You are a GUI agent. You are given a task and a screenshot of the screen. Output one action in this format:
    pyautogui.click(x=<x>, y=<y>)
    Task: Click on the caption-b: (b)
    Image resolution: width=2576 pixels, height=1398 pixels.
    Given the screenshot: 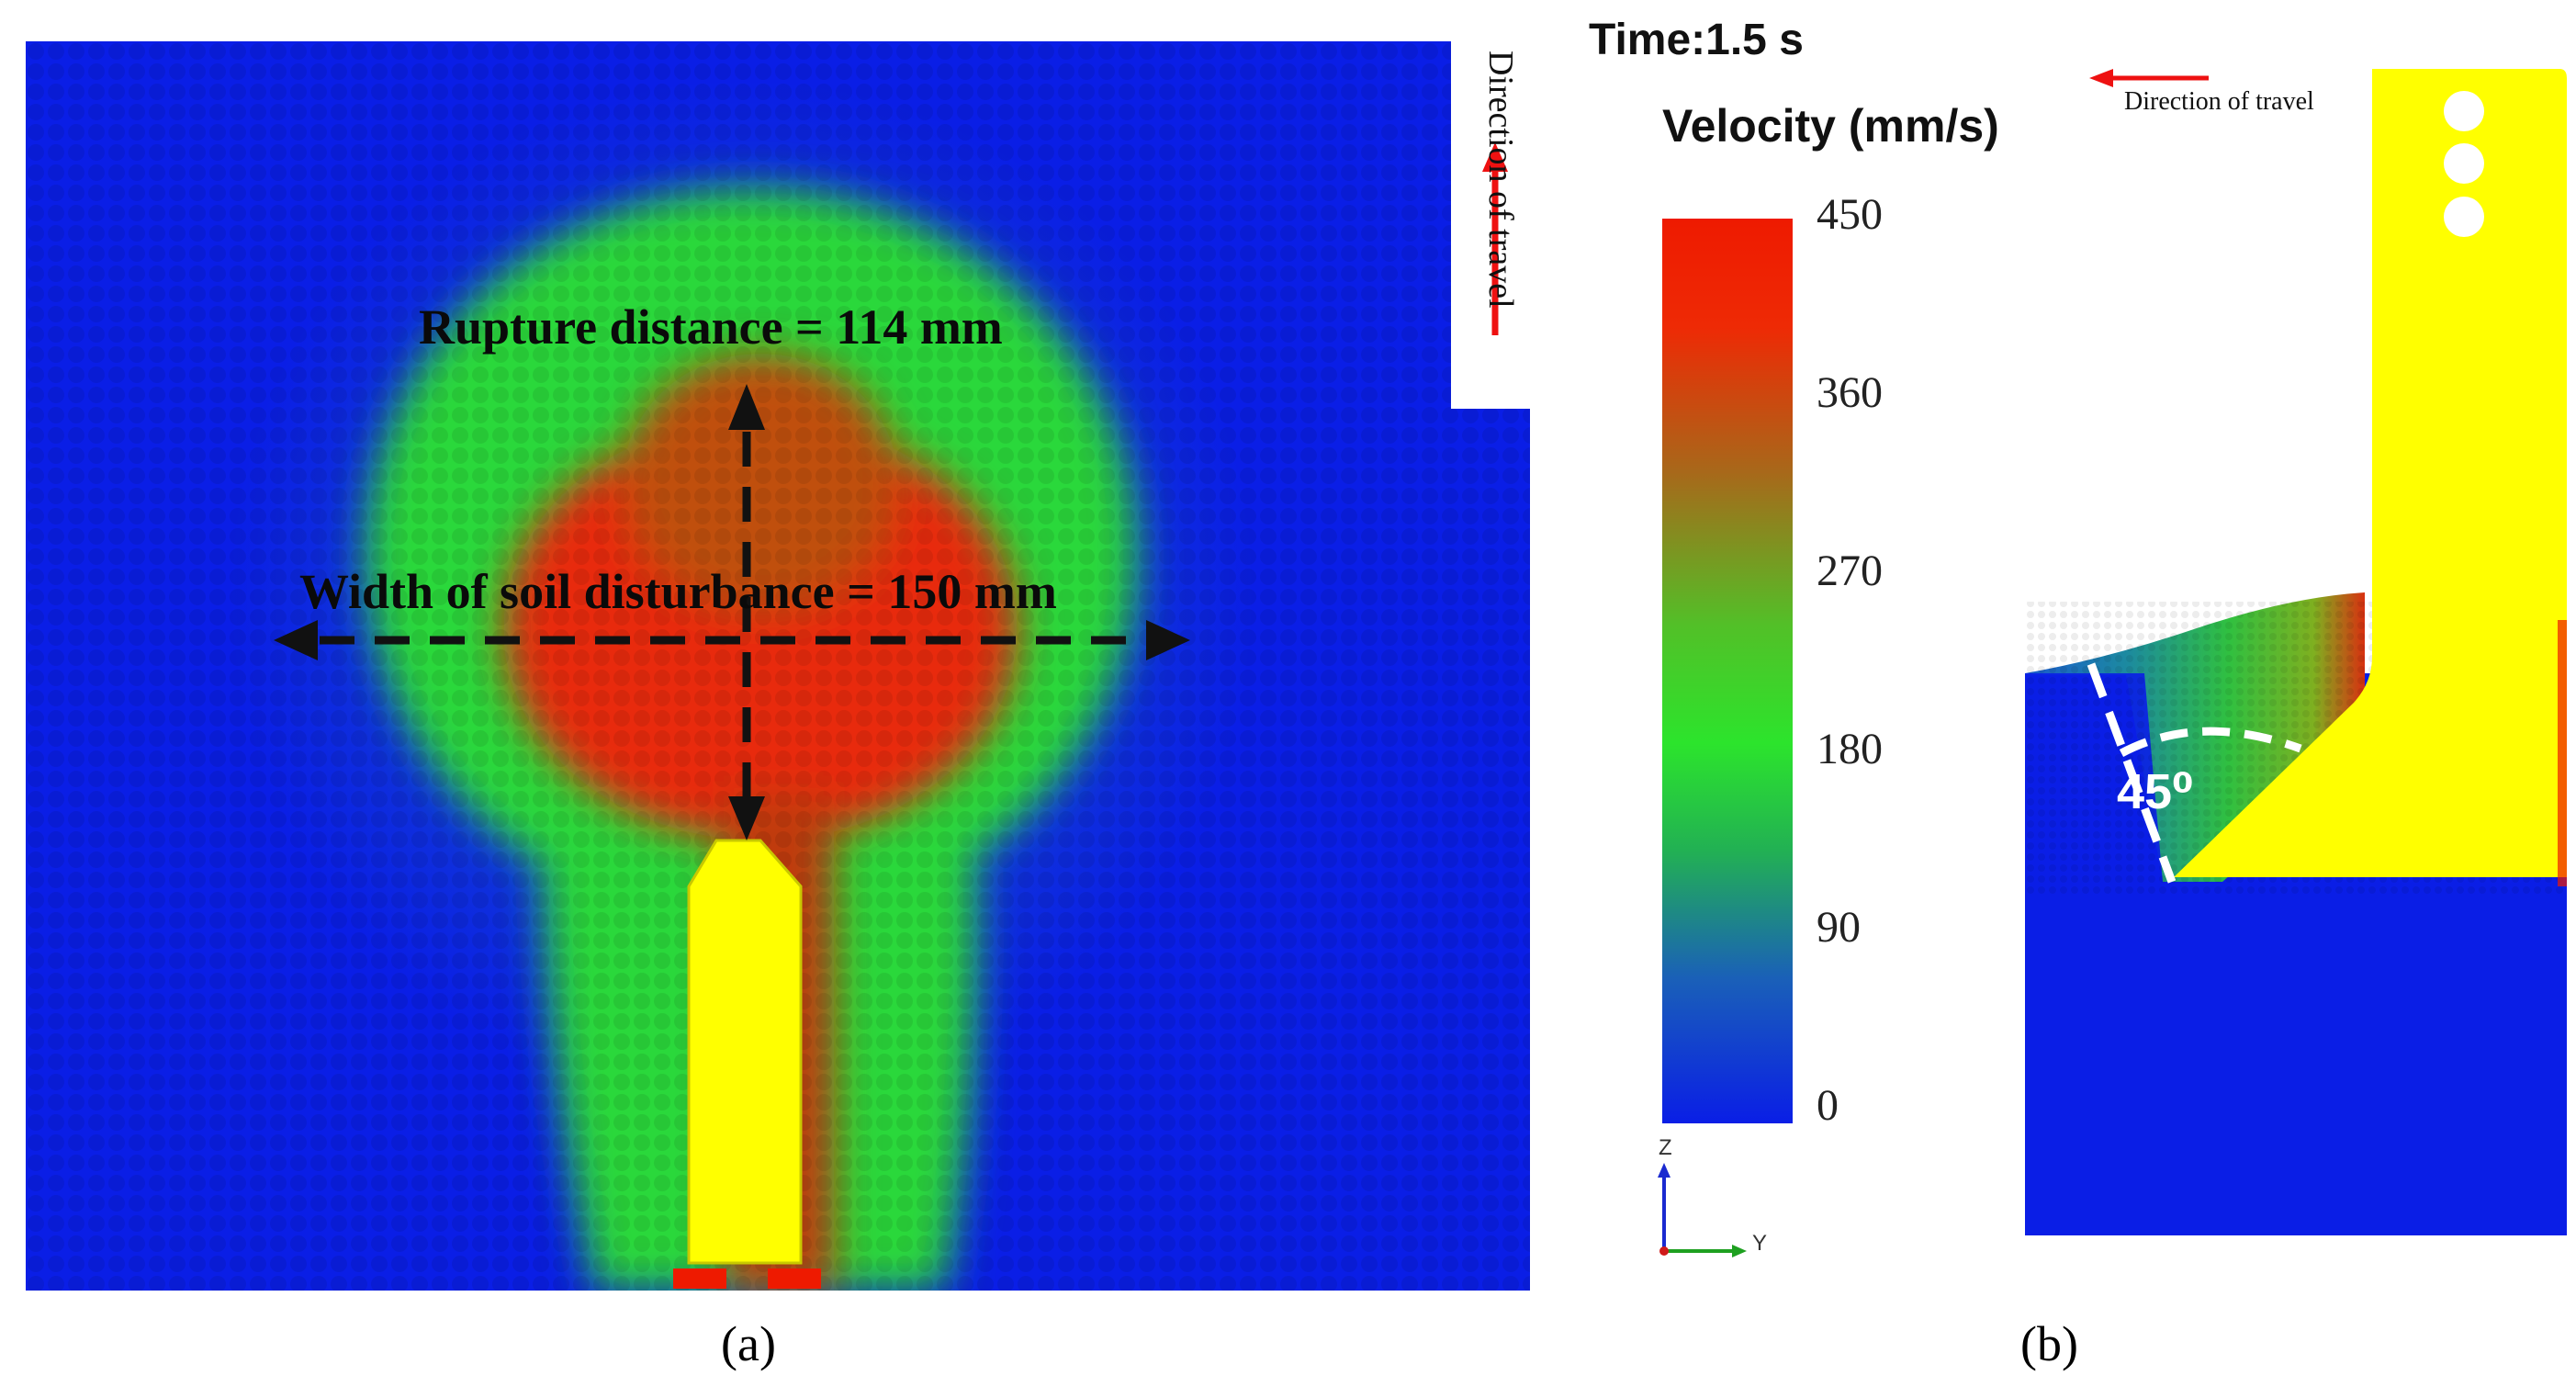 What is the action you would take?
    pyautogui.click(x=2049, y=1344)
    